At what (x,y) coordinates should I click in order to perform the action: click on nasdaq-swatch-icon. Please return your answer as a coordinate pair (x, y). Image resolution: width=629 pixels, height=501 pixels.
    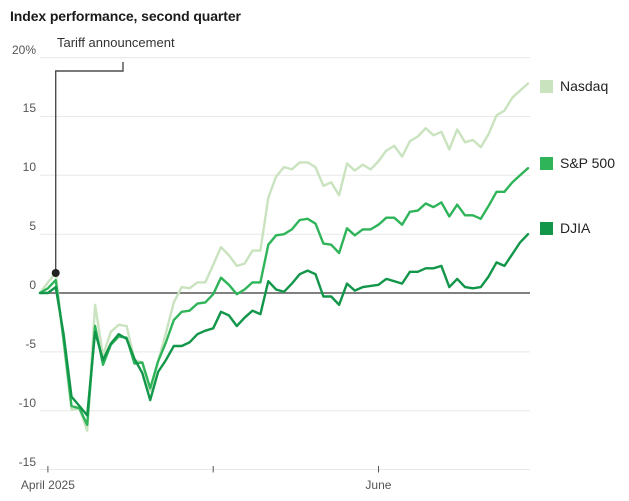
    Looking at the image, I should click on (546, 86).